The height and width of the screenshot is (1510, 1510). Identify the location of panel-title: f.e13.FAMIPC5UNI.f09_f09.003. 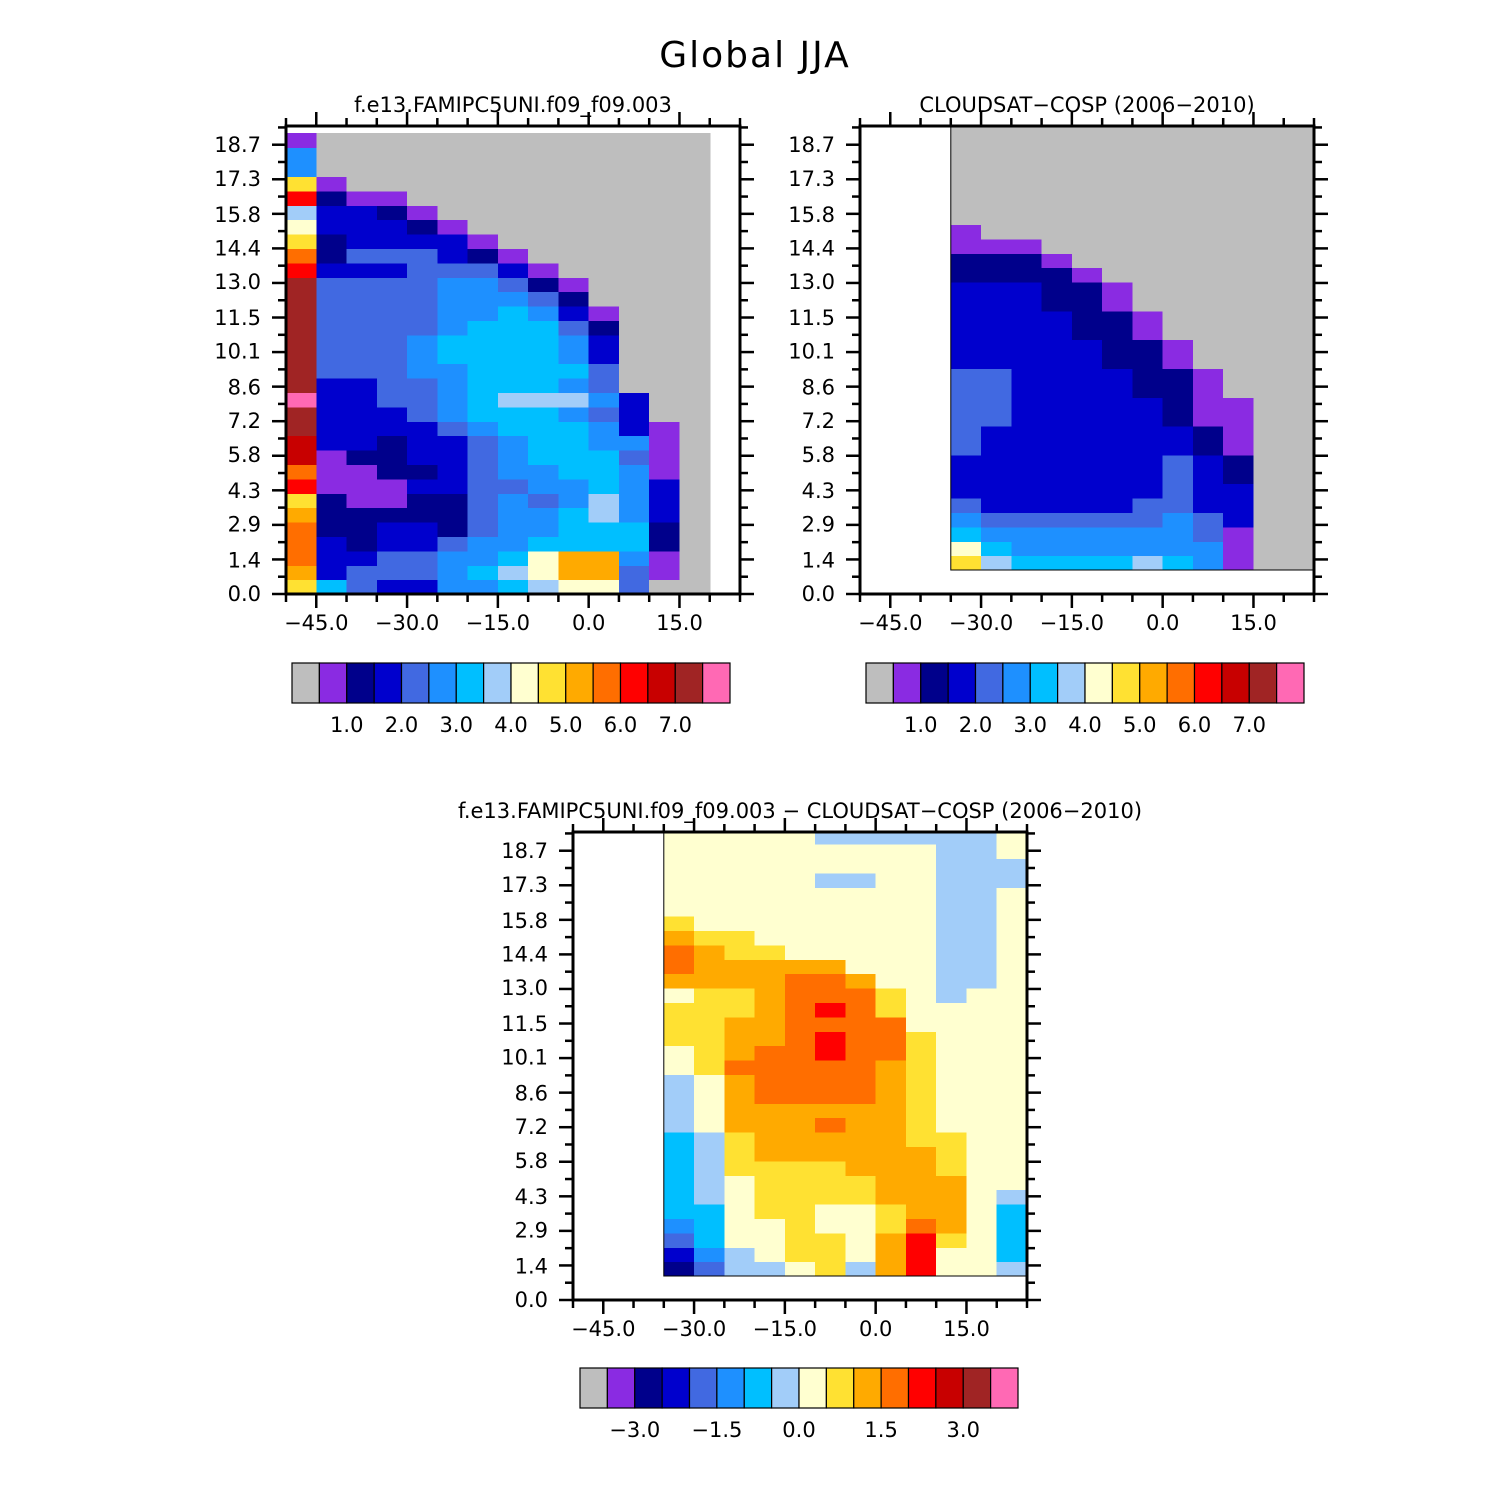
(513, 105).